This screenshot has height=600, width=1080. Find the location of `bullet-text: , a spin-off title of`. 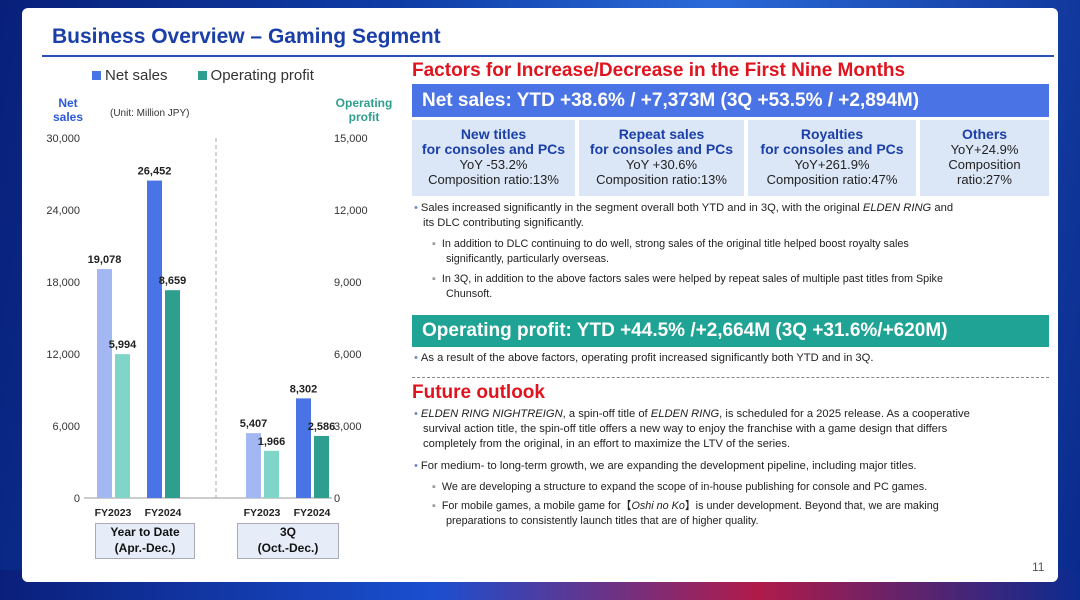

bullet-text: , a spin-off title of is located at coordinates (606, 414).